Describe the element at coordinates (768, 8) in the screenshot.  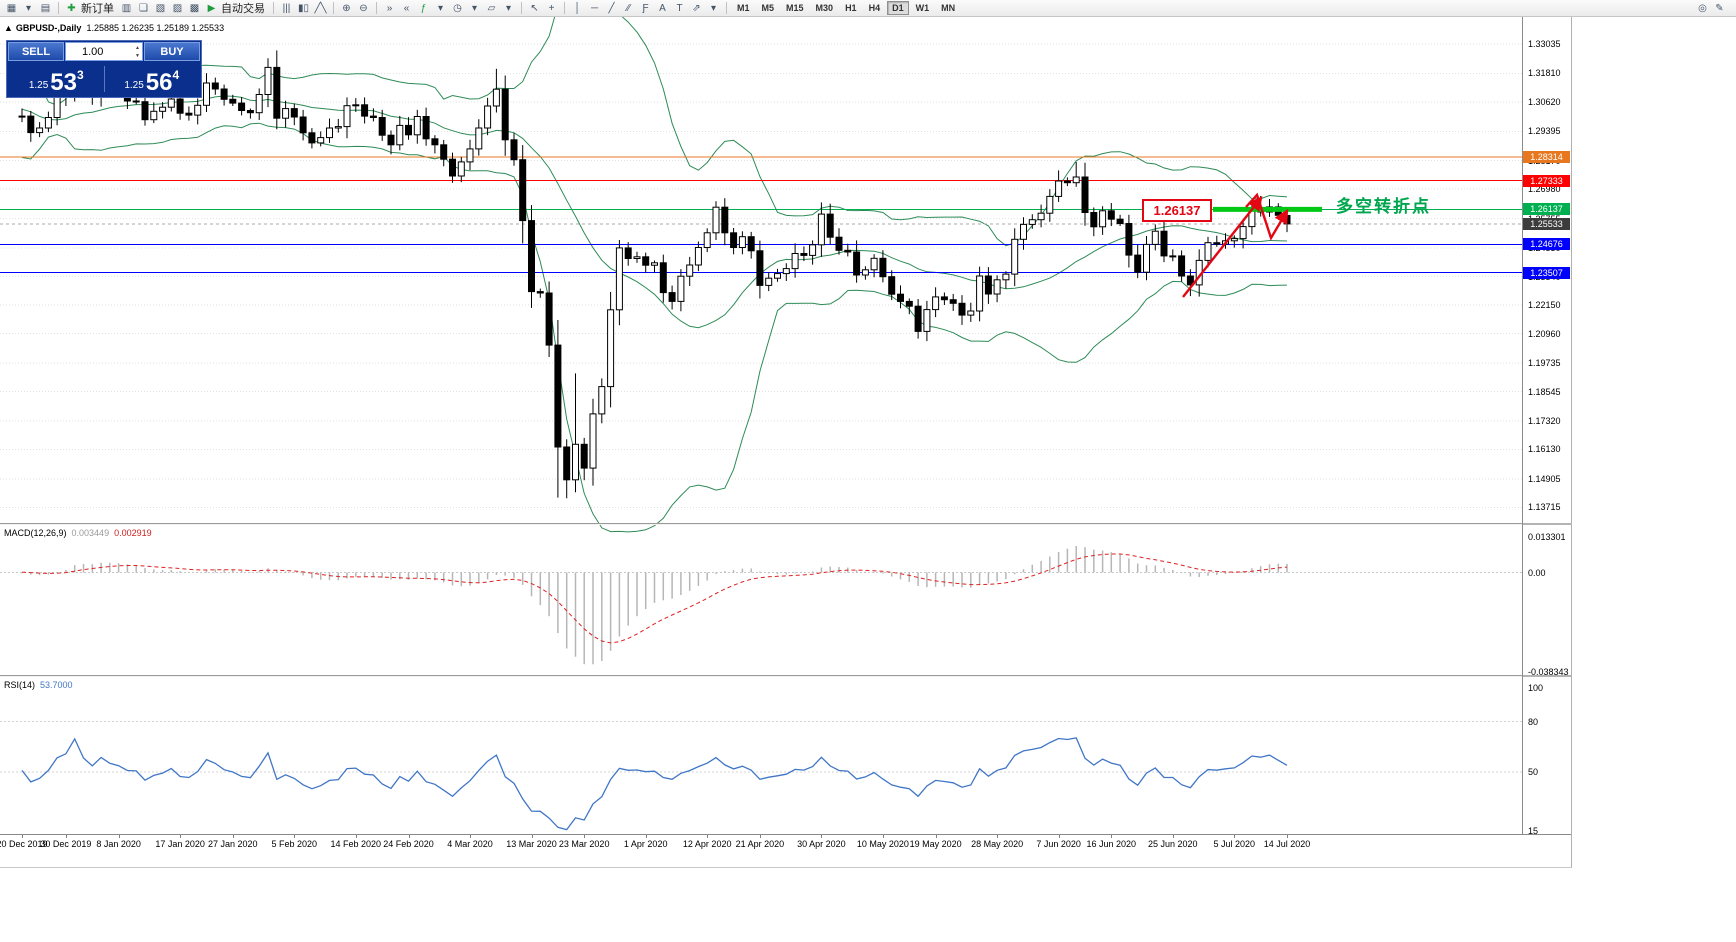
I see `timeframe-m5: M5` at that location.